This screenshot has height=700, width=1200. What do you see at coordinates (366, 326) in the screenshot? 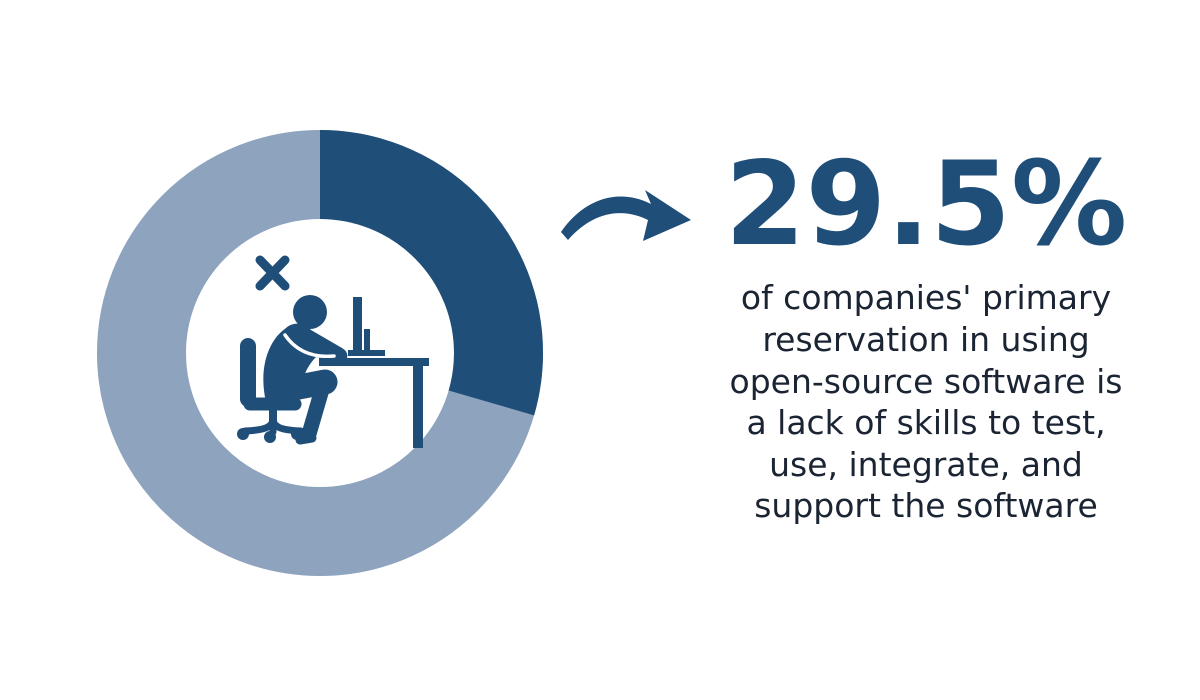
I see `monitor-icon` at bounding box center [366, 326].